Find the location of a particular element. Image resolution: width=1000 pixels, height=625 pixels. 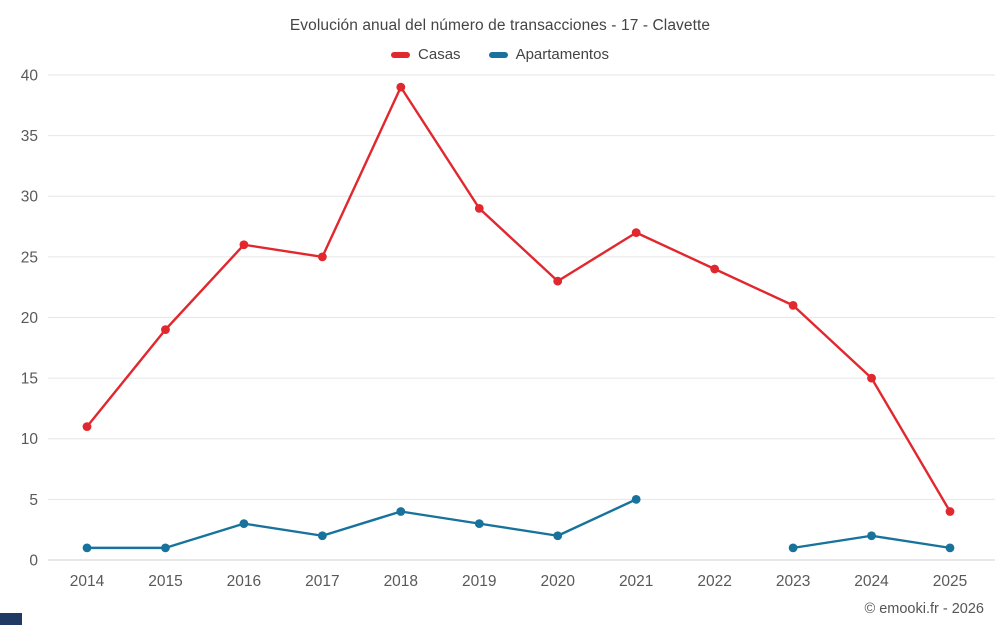

x-tick-label: 2025 is located at coordinates (950, 581).